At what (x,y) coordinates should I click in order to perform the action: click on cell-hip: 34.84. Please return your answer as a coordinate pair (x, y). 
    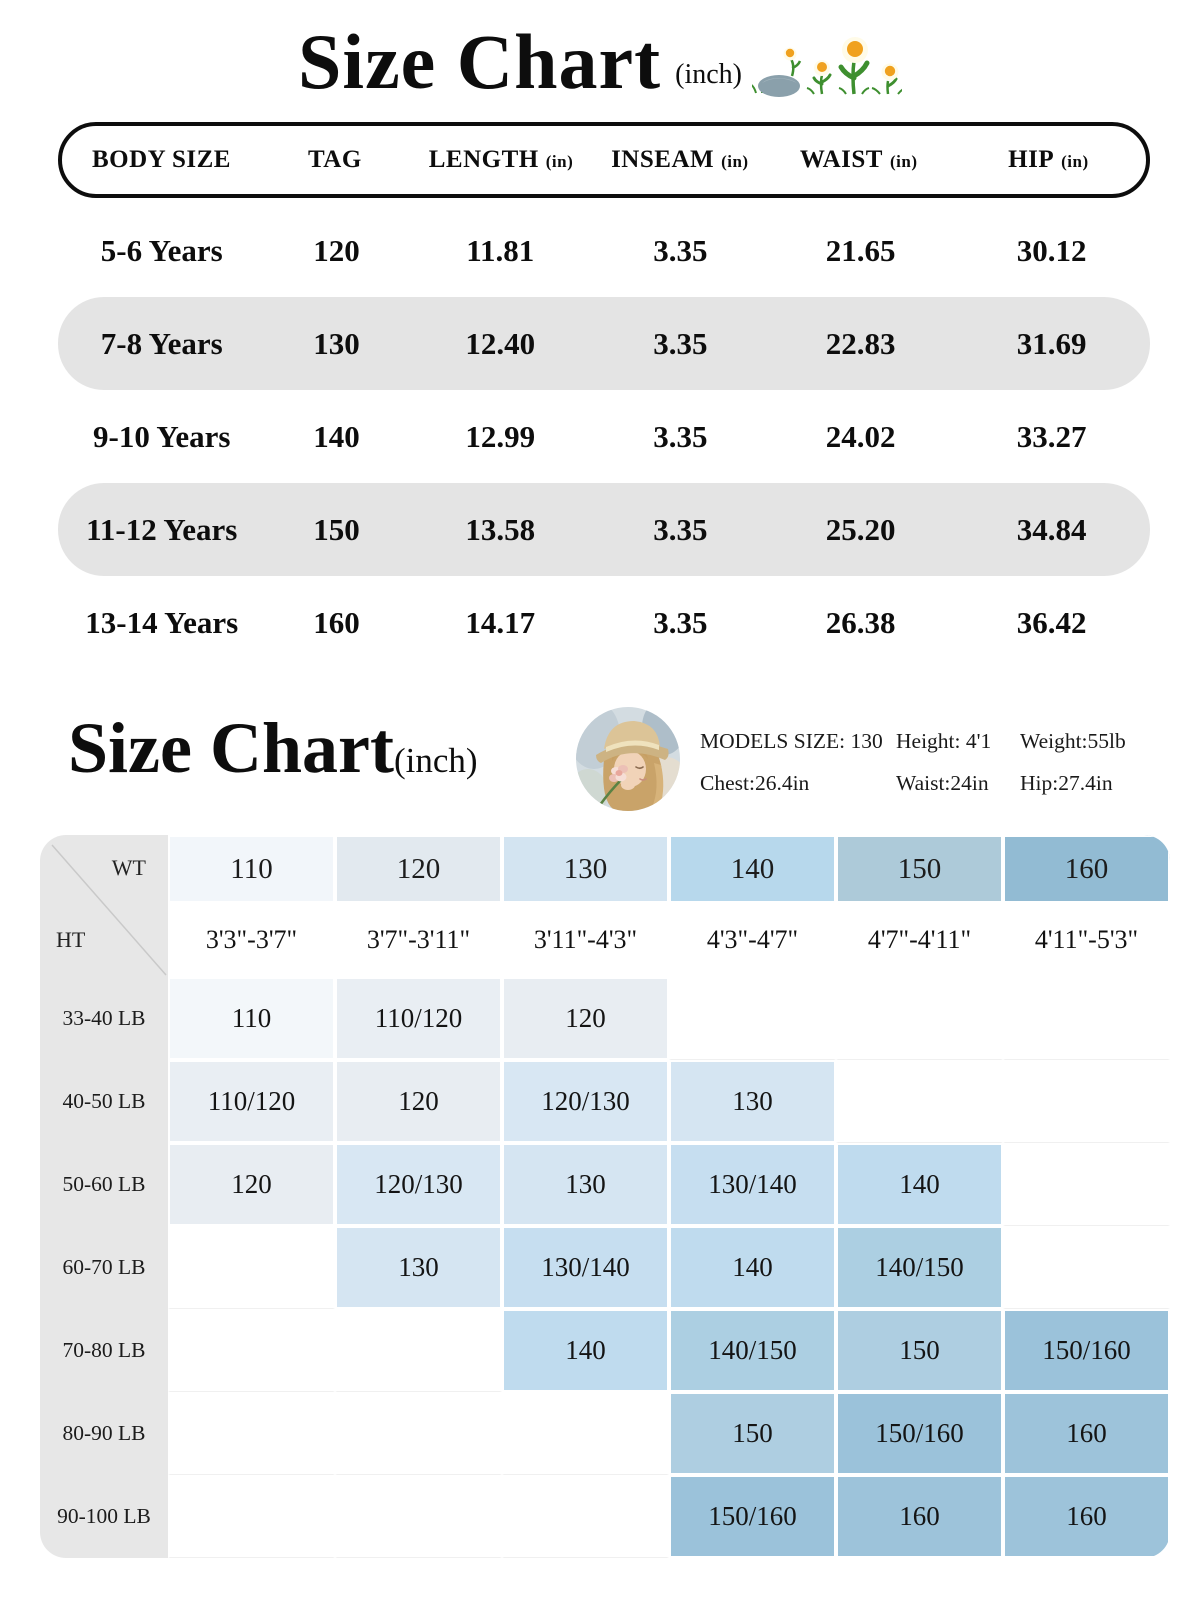
    Looking at the image, I should click on (1051, 529).